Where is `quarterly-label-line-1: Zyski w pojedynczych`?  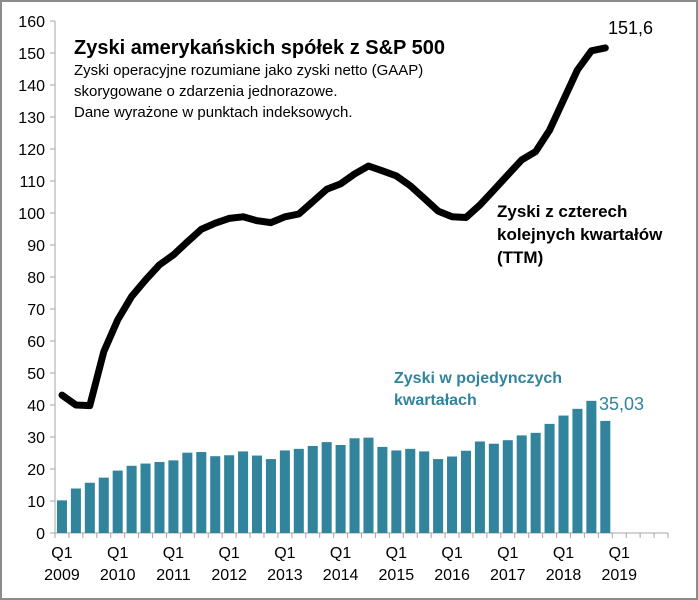 quarterly-label-line-1: Zyski w pojedynczych is located at coordinates (478, 378).